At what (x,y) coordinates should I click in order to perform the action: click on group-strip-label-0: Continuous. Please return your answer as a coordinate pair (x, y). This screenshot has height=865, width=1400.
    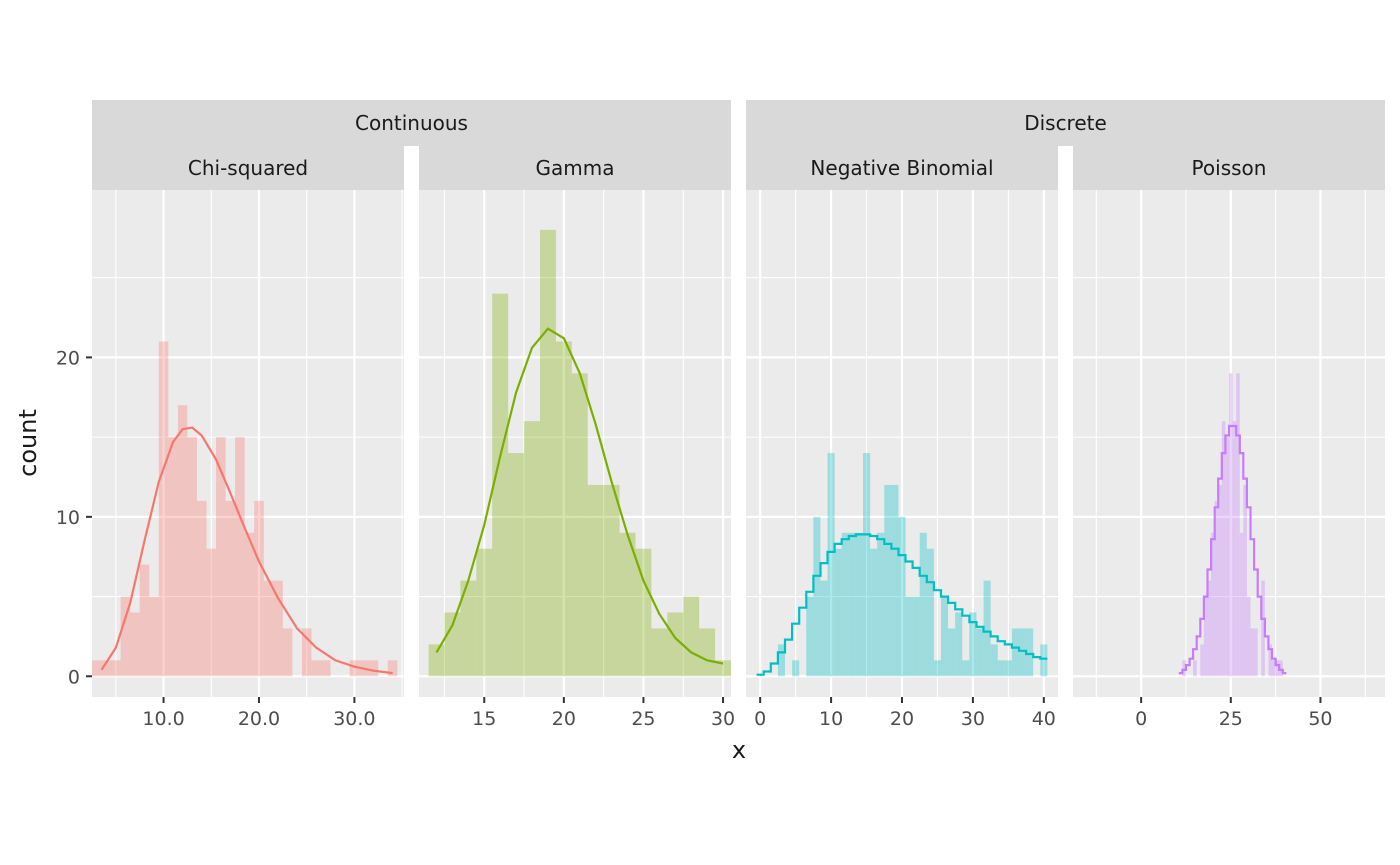
    Looking at the image, I should click on (411, 123).